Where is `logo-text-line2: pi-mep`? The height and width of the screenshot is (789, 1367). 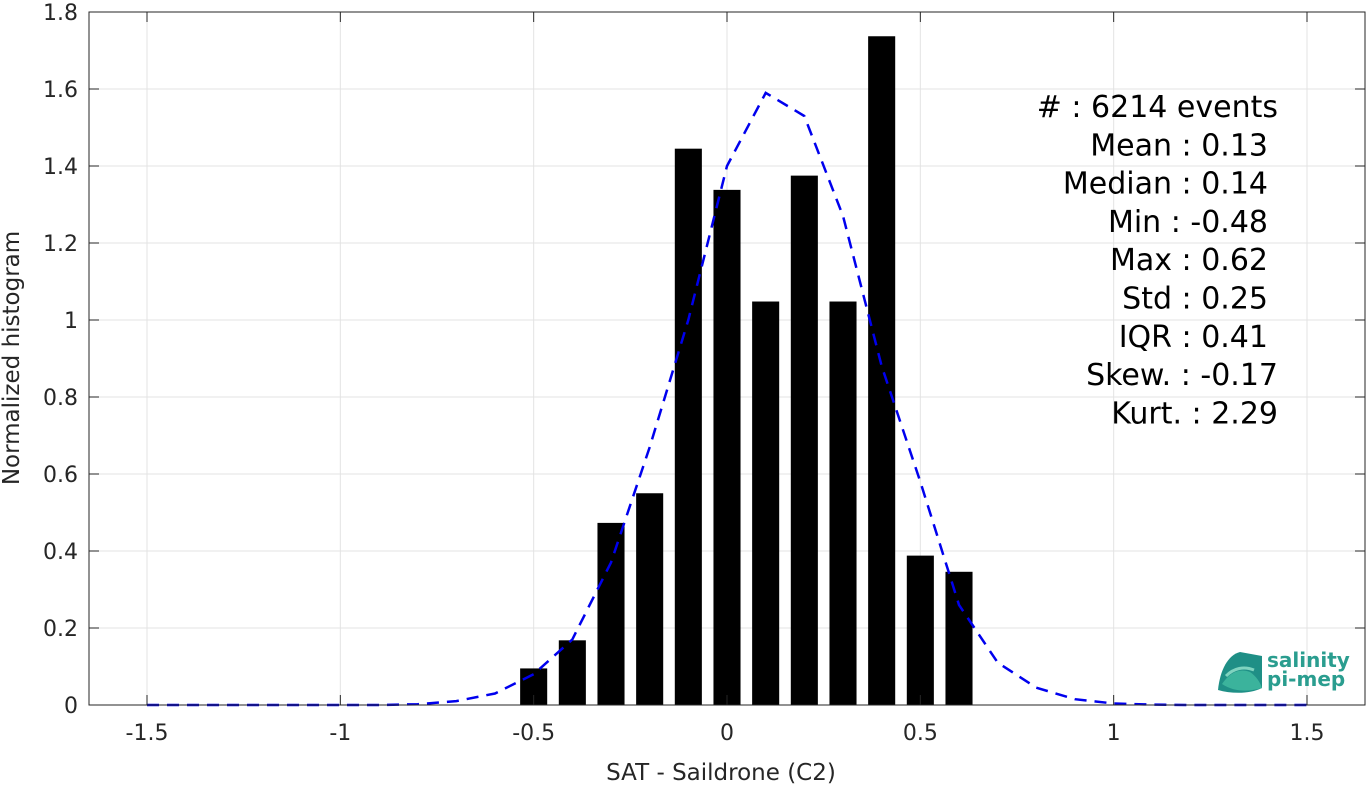 logo-text-line2: pi-mep is located at coordinates (1306, 679).